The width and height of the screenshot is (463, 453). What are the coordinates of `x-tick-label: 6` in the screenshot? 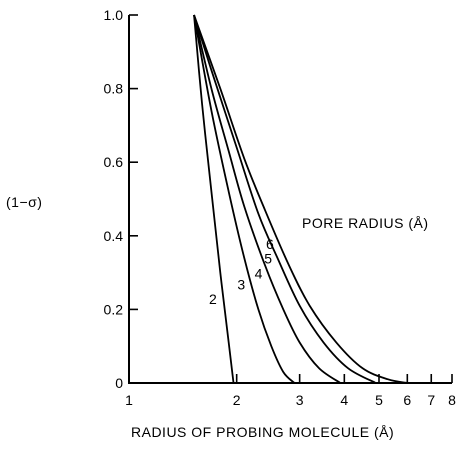 It's located at (407, 400).